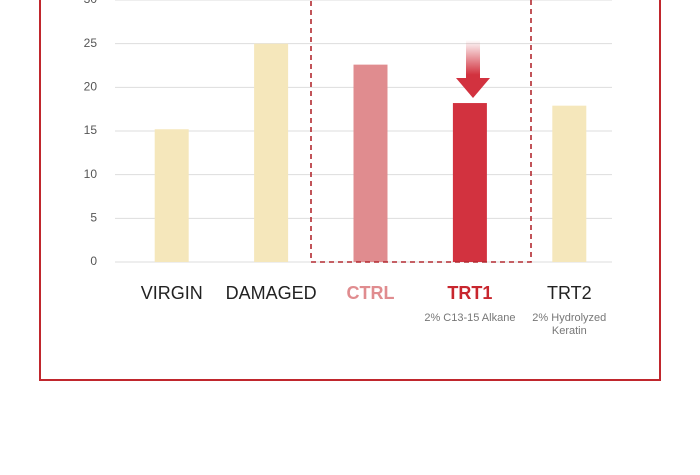 The width and height of the screenshot is (700, 475). What do you see at coordinates (93, 218) in the screenshot?
I see `y-tick-label: 5` at bounding box center [93, 218].